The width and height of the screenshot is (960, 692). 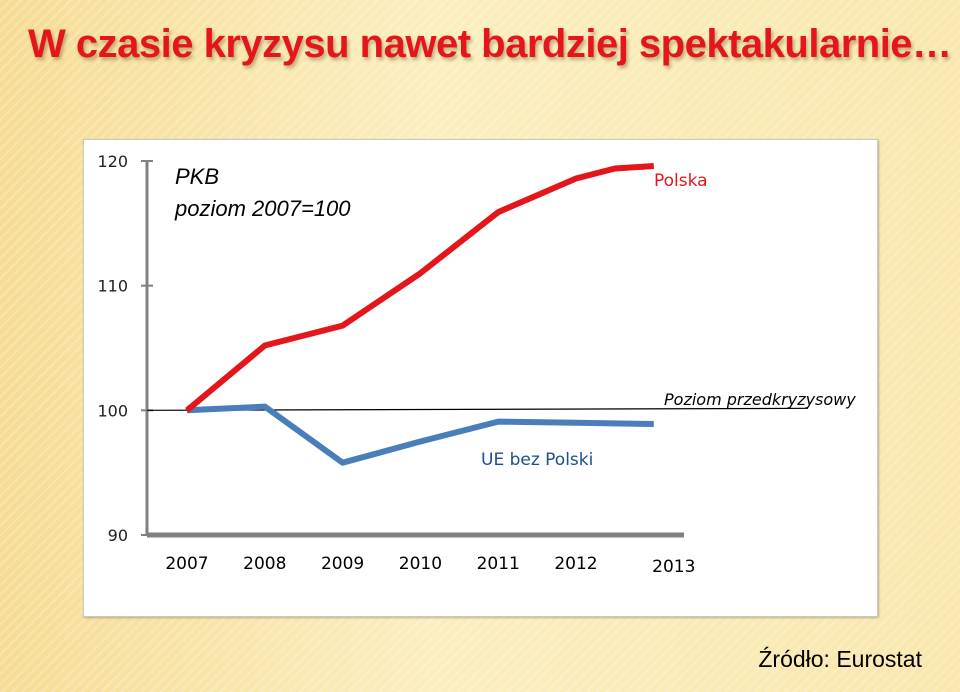 I want to click on source-note: Źródło: Eurostat, so click(x=840, y=659).